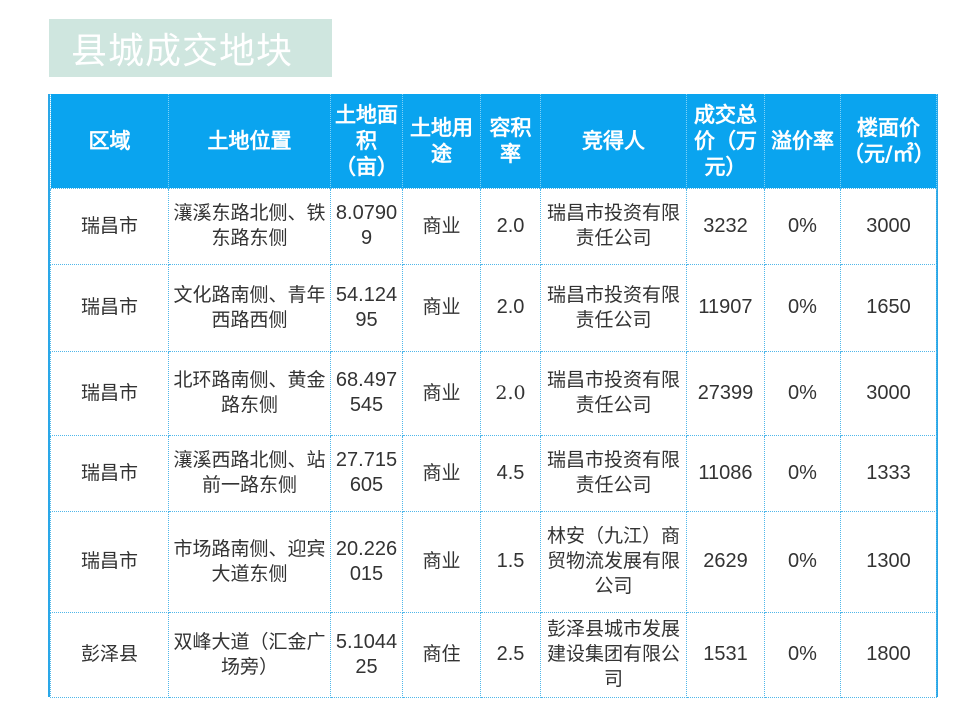  Describe the element at coordinates (888, 473) in the screenshot. I see `cell-floor-price: 1333` at that location.